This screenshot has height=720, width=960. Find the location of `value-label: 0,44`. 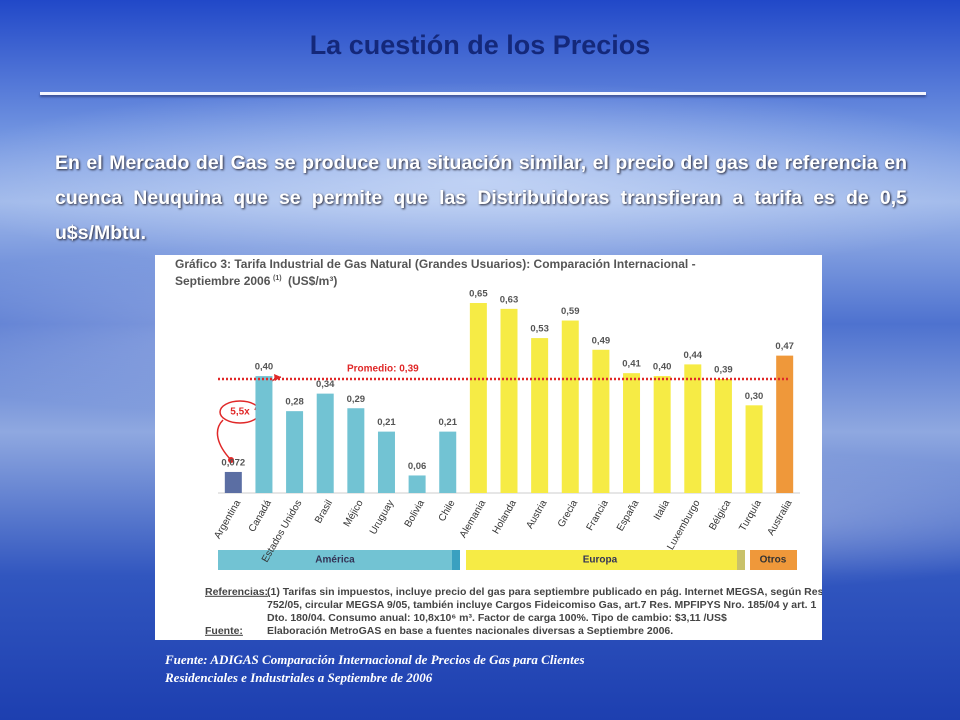

value-label: 0,44 is located at coordinates (693, 355).